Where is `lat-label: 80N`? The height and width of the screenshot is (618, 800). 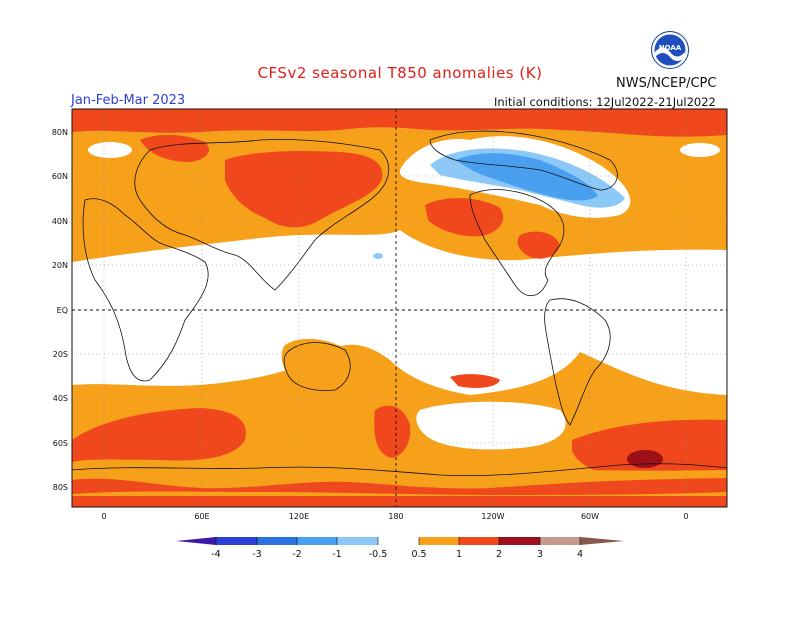
lat-label: 80N is located at coordinates (60, 132).